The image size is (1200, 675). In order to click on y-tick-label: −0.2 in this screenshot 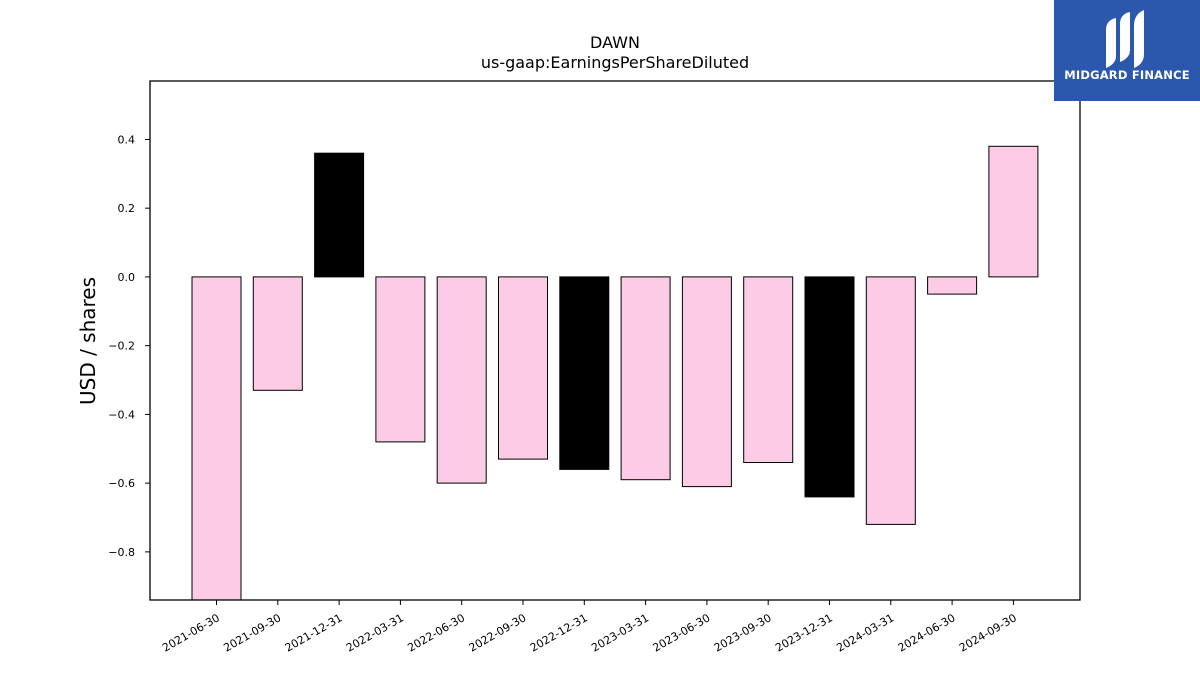, I will do `click(121, 346)`.